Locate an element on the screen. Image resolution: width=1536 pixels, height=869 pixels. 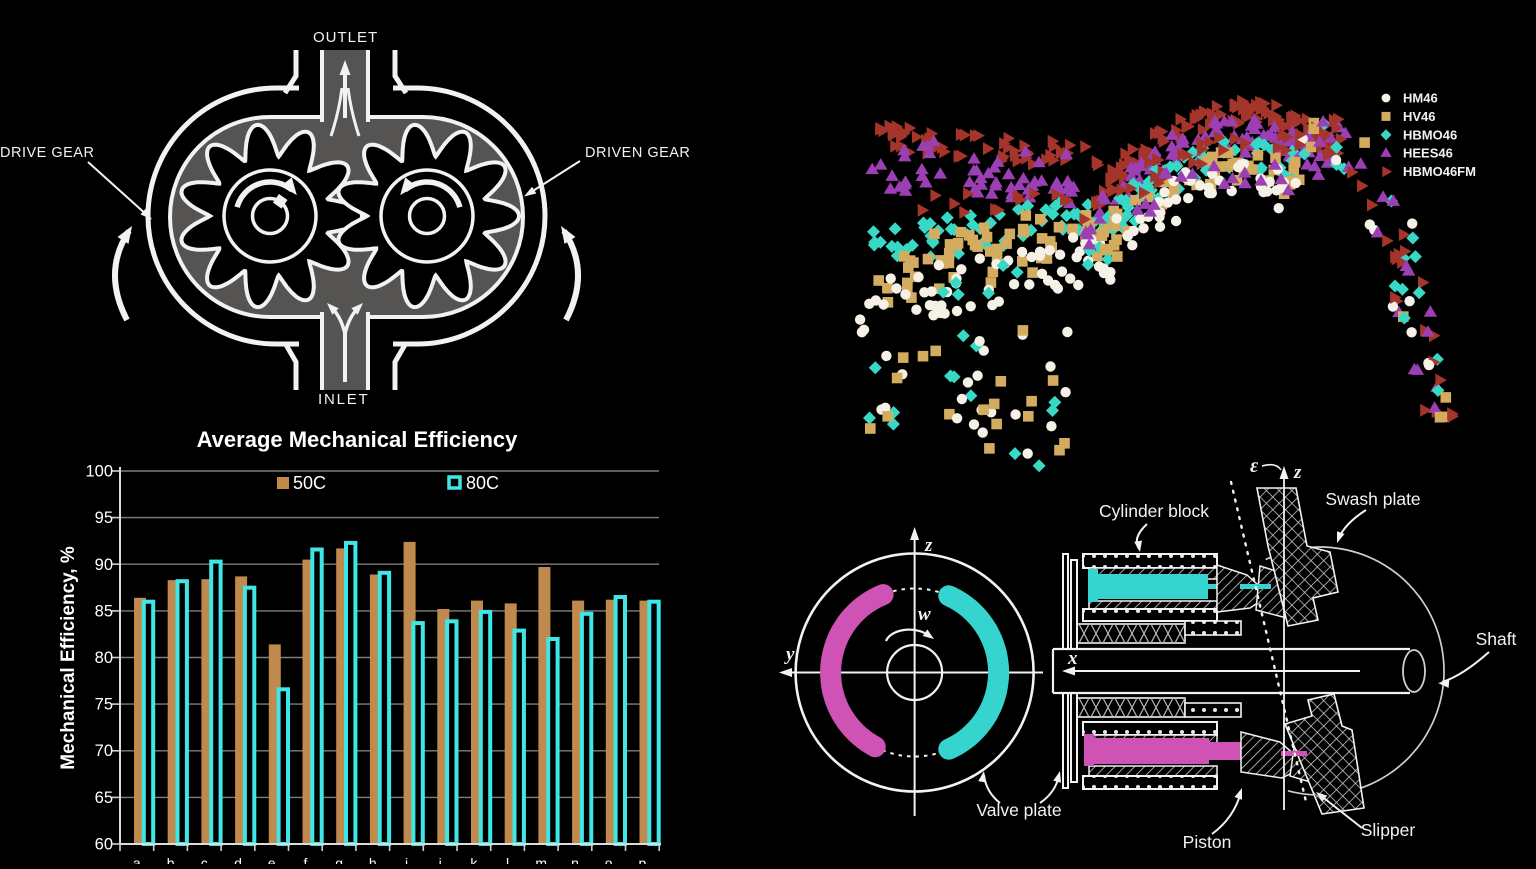
svg-text: 65 is located at coordinates (104, 798).